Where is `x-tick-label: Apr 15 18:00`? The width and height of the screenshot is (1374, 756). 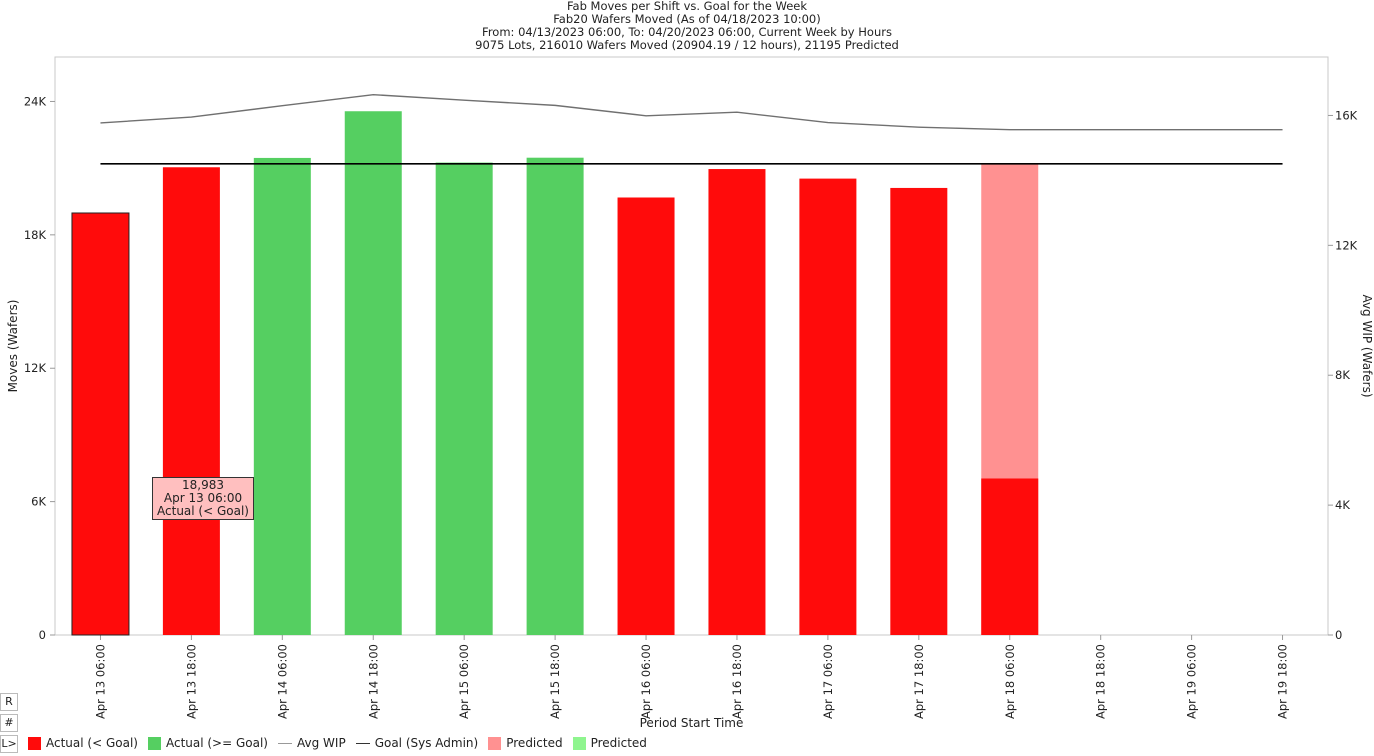
x-tick-label: Apr 15 18:00 is located at coordinates (555, 681).